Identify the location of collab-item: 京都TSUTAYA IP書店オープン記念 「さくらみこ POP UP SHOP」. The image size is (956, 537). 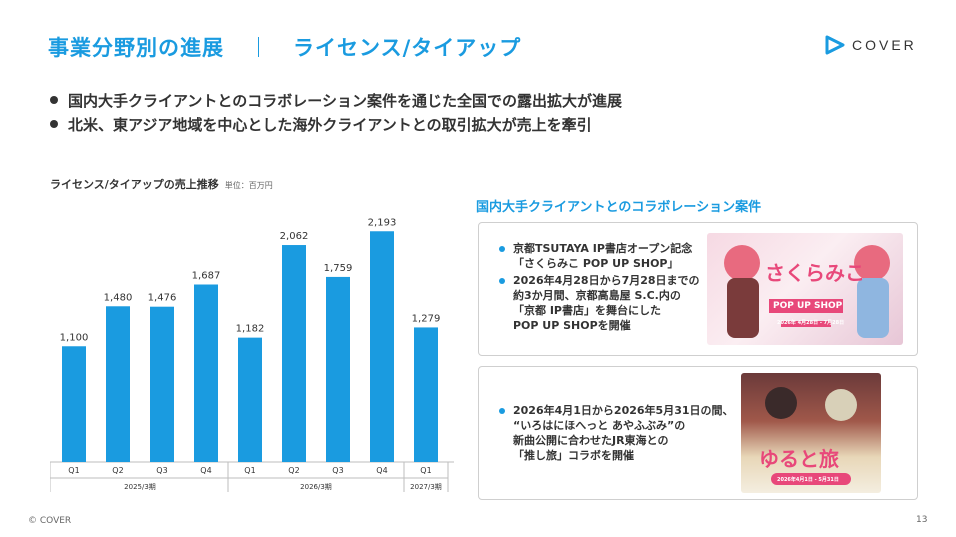
(599, 256).